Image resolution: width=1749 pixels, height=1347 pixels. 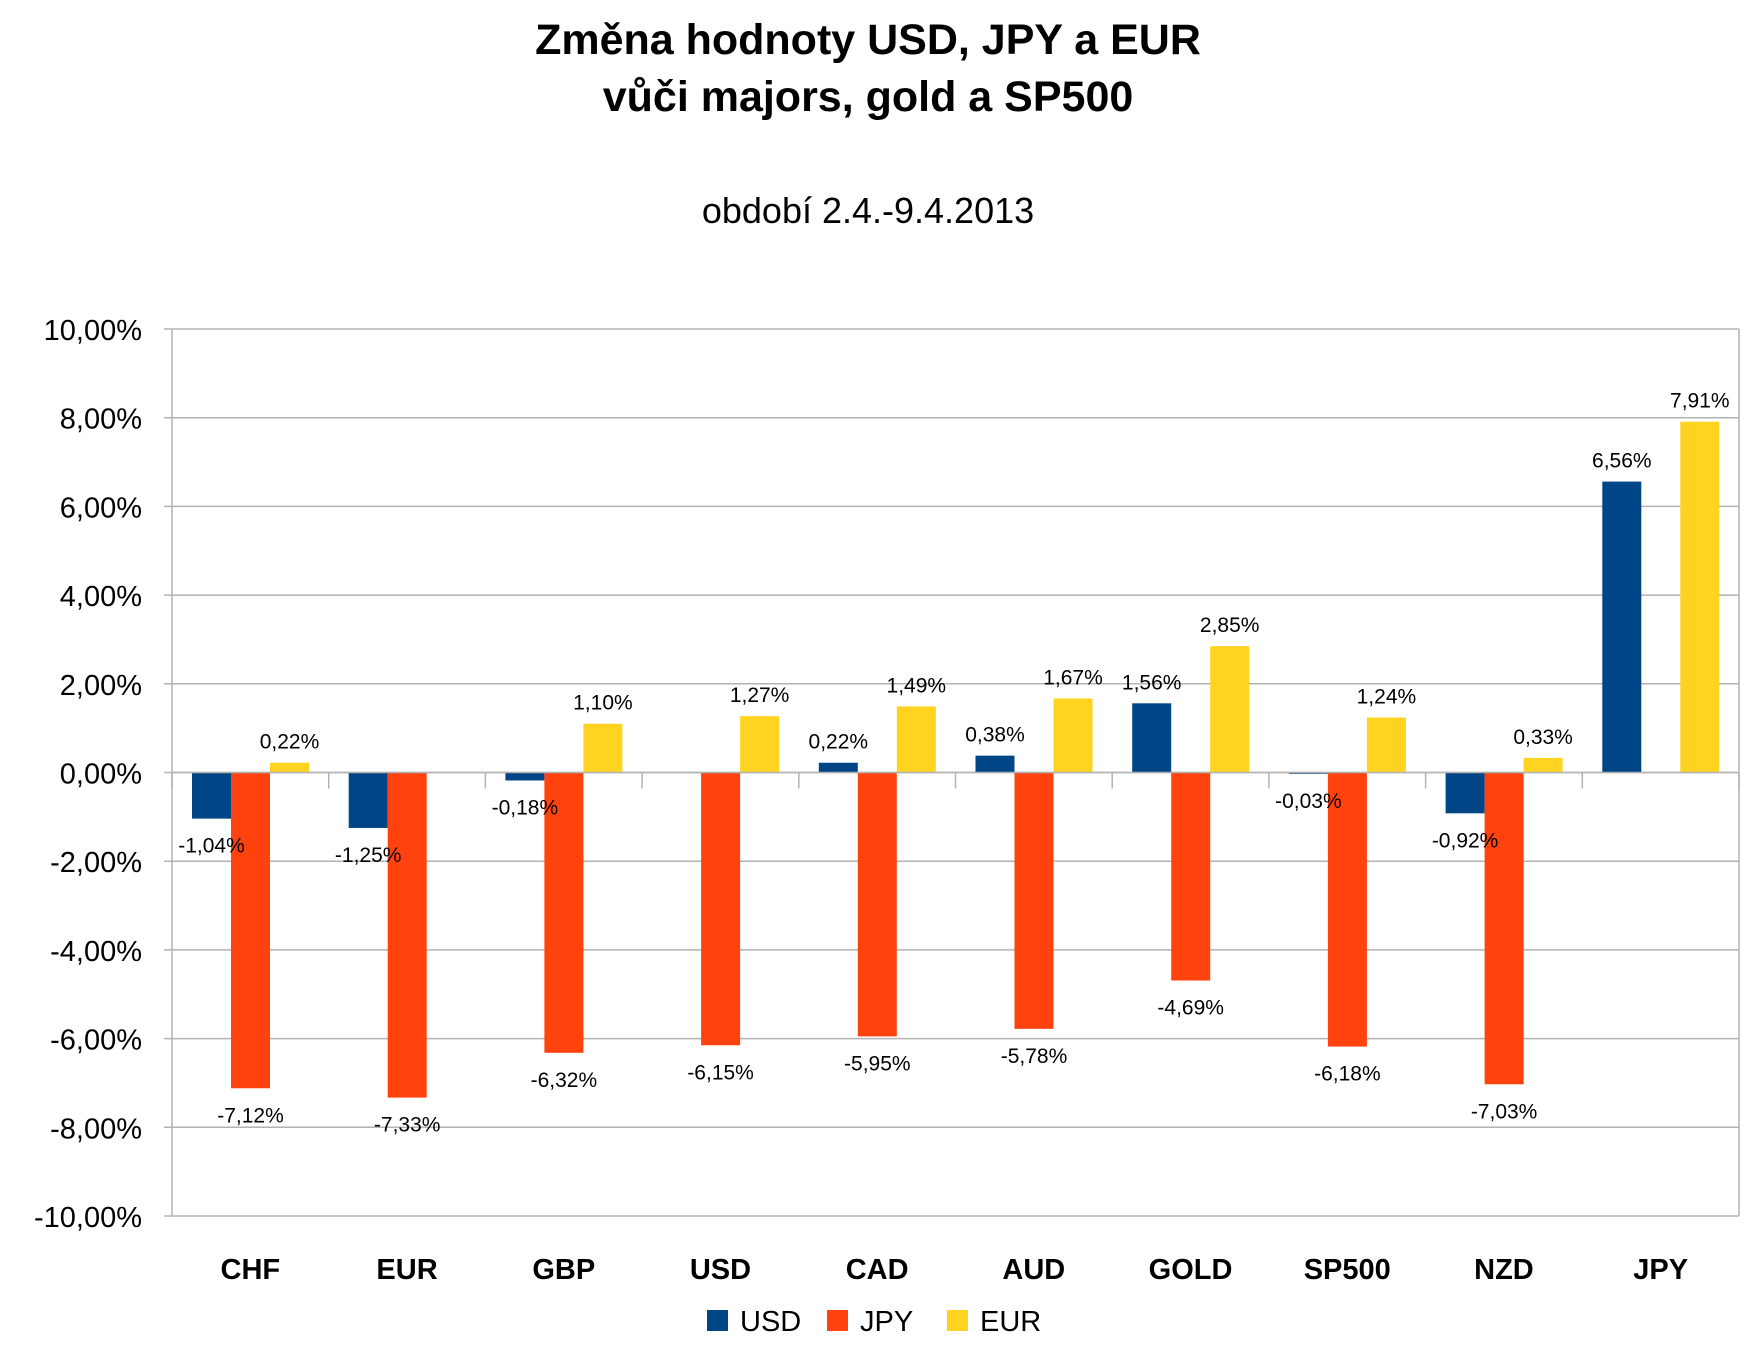 I want to click on legend-swatch-jpy, so click(x=837, y=1320).